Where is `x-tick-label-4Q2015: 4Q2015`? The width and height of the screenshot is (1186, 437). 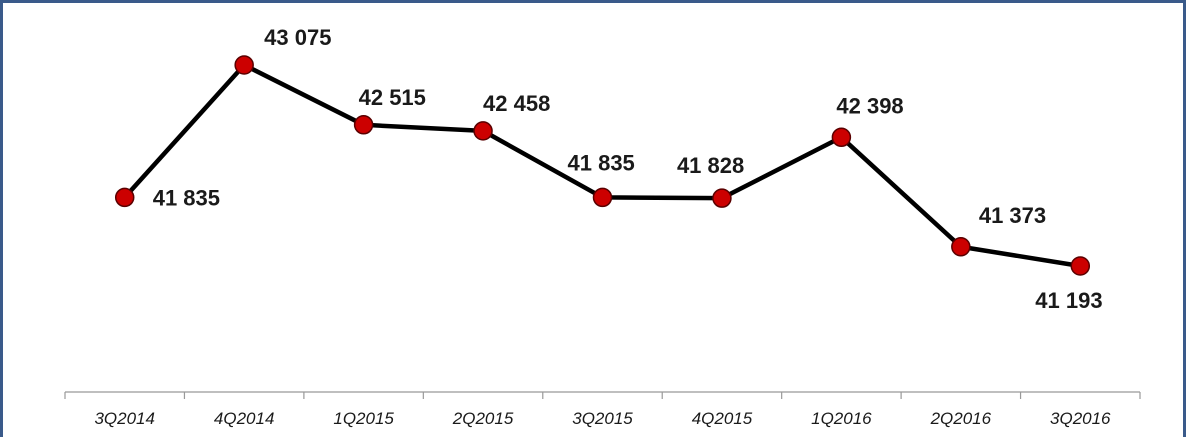
x-tick-label-4Q2015: 4Q2015 is located at coordinates (722, 418).